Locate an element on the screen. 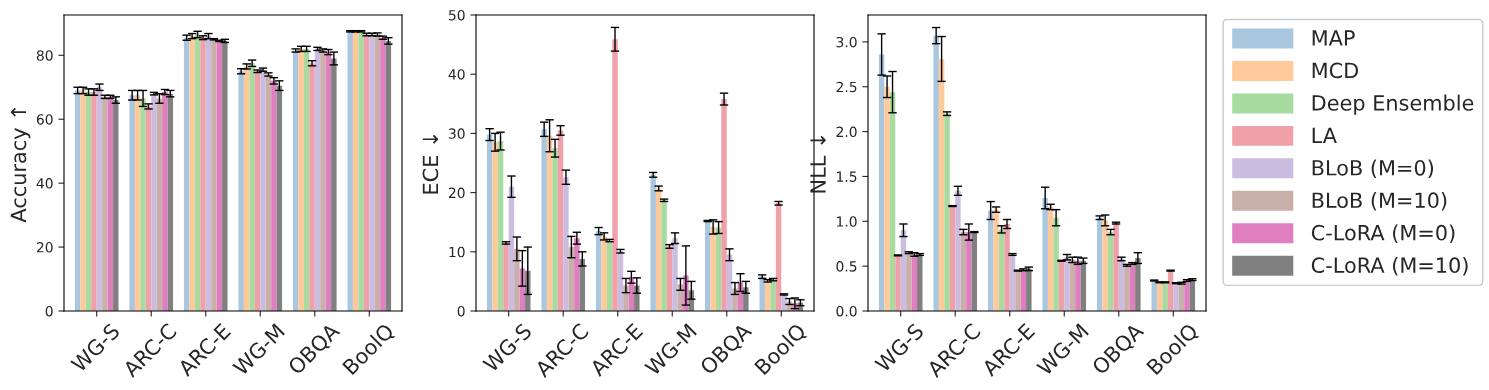 This screenshot has width=1489, height=390. y-tick-label: 2.0 is located at coordinates (846, 132).